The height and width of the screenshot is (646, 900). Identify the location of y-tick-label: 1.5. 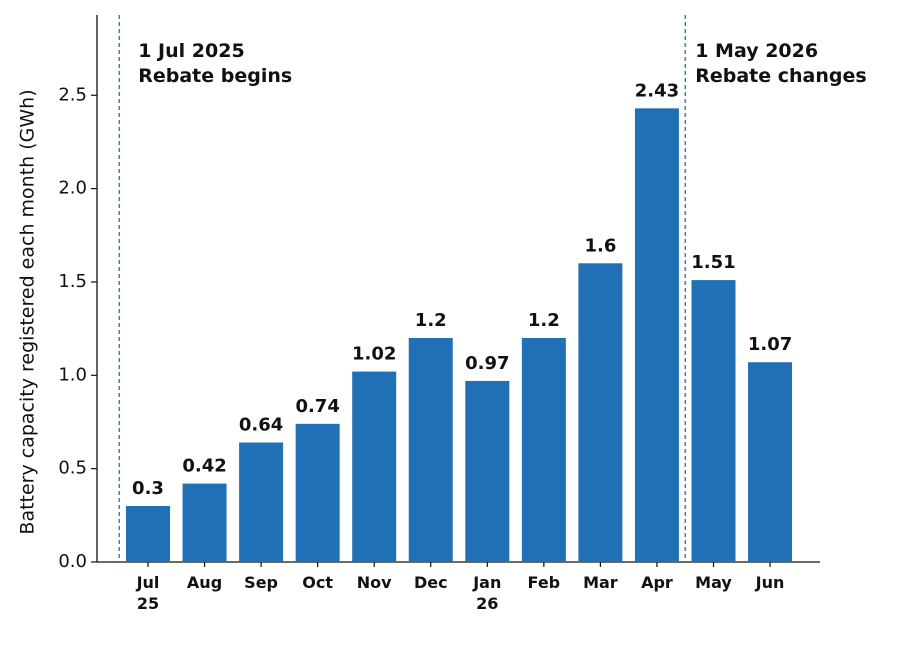
(72, 281).